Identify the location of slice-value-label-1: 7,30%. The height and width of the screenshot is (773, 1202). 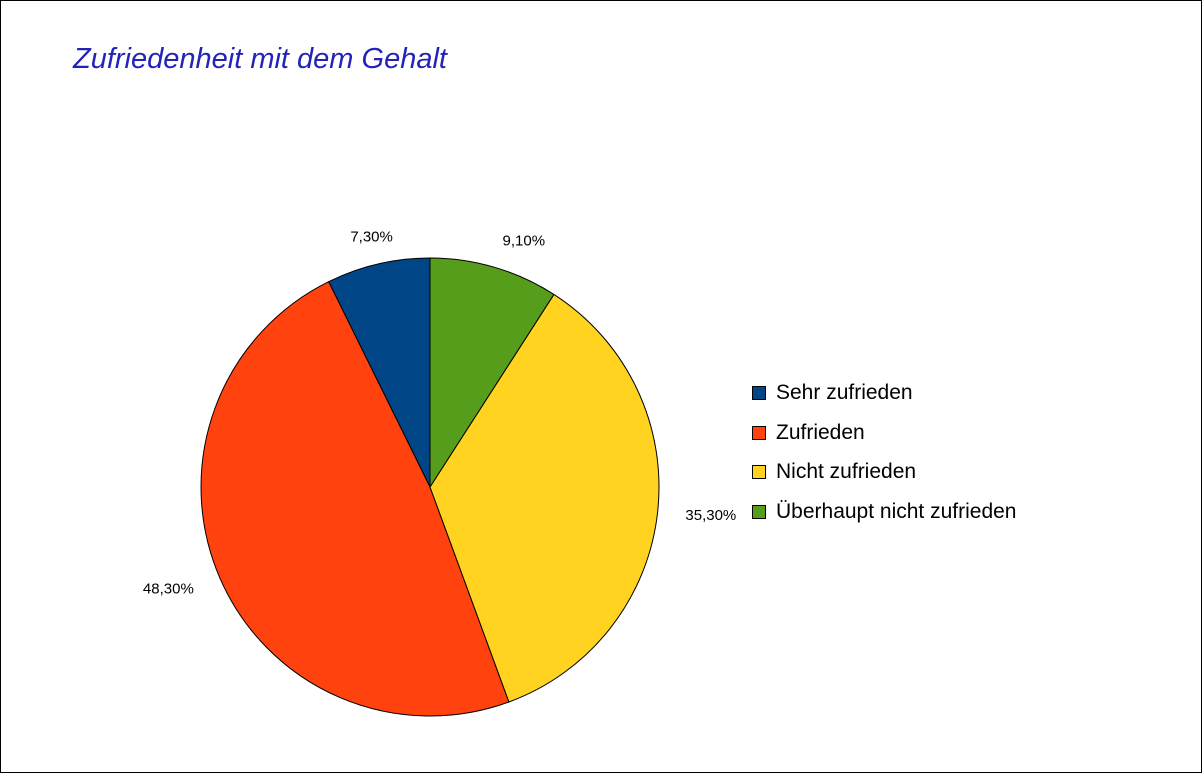
(371, 237).